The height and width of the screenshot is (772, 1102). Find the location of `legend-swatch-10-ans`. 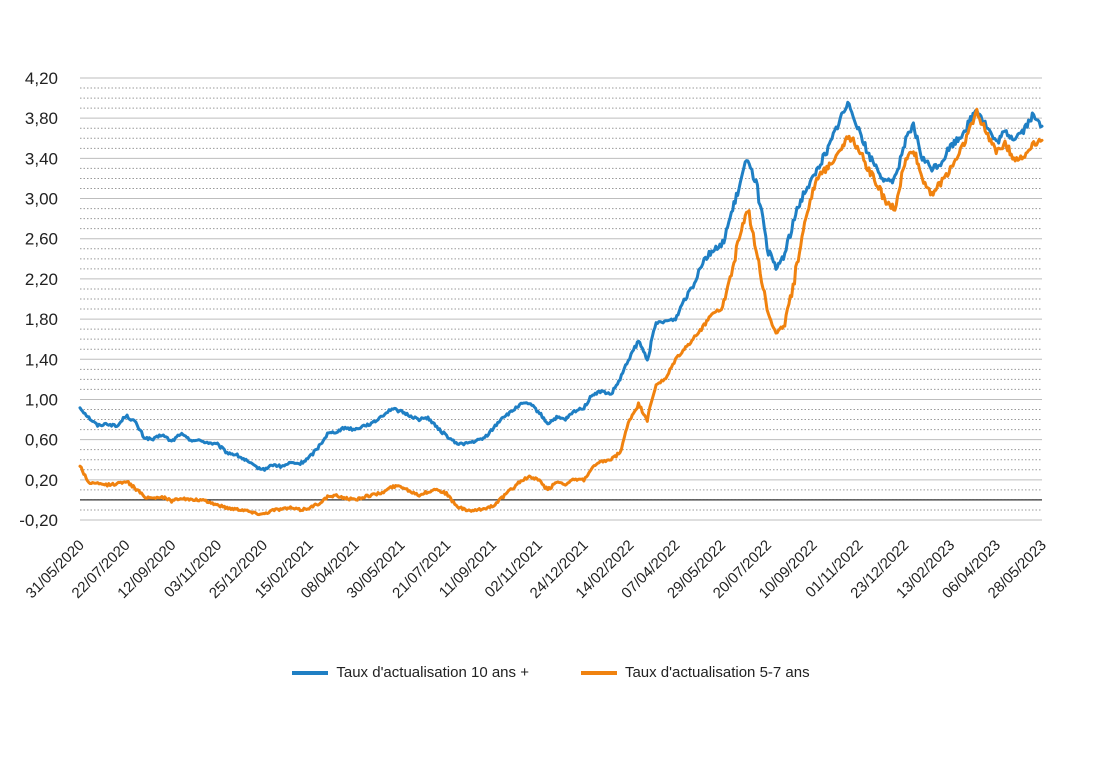

legend-swatch-10-ans is located at coordinates (310, 672).